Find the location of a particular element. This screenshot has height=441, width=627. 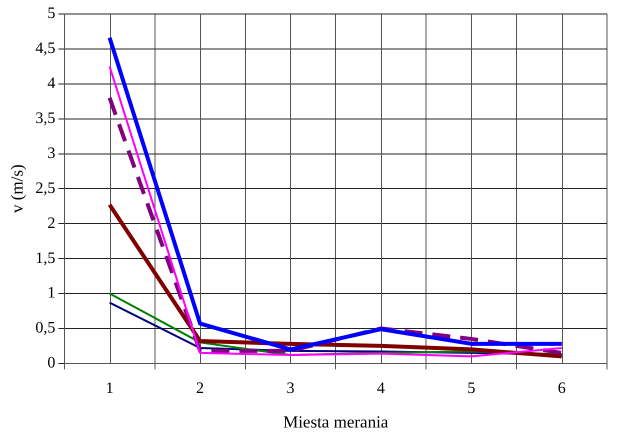

x-tick-label: 6 is located at coordinates (562, 389).